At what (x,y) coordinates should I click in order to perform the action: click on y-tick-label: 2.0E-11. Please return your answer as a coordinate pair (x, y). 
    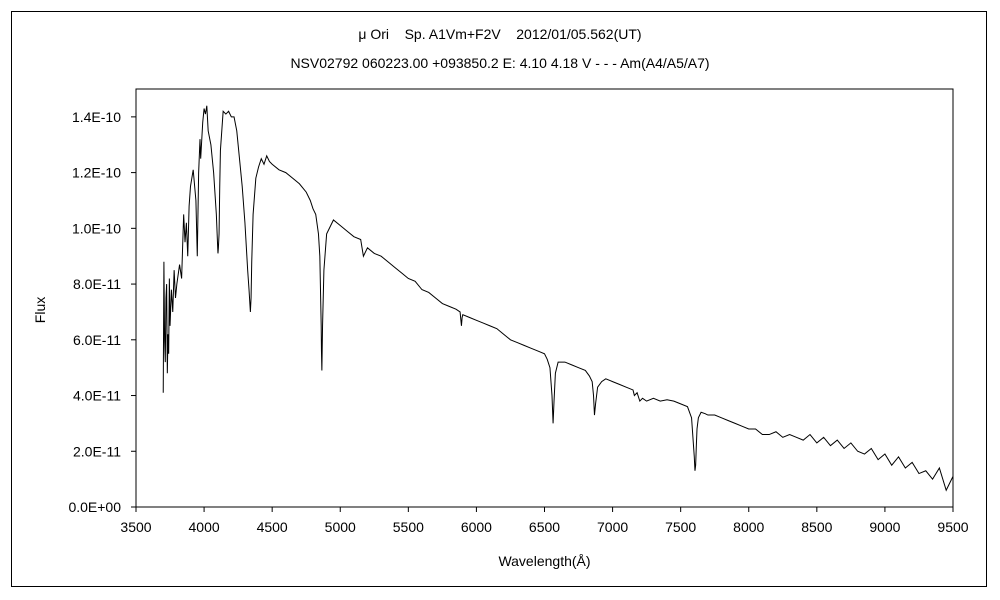
    Looking at the image, I should click on (97, 451).